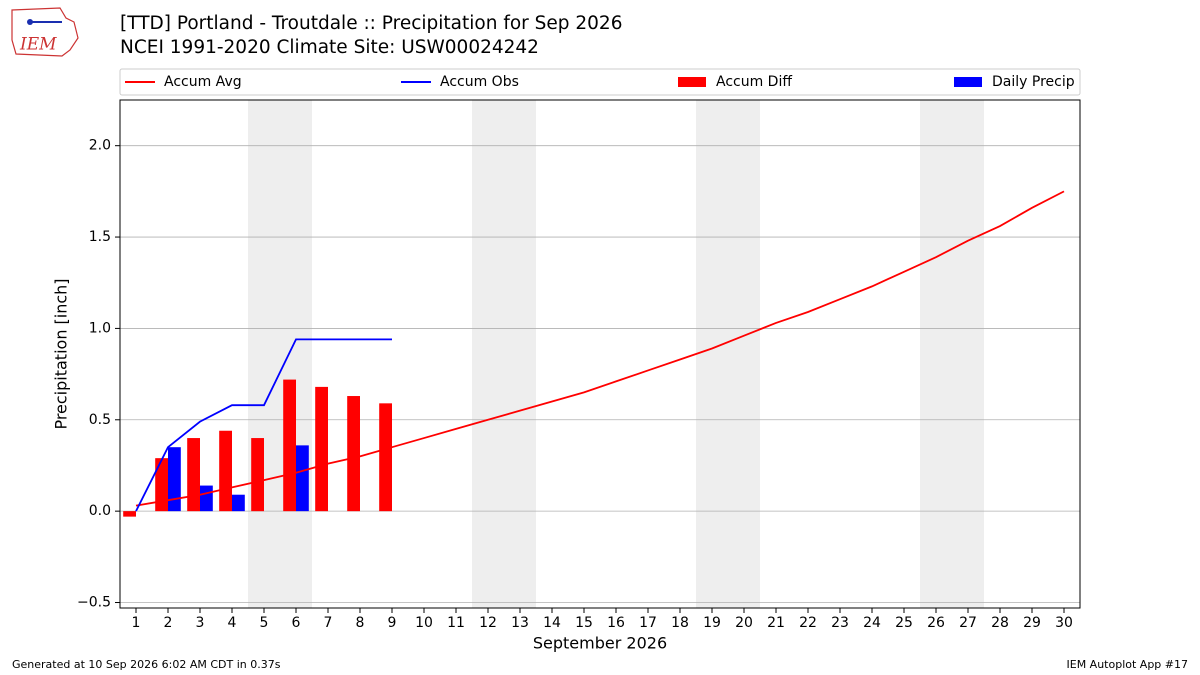  What do you see at coordinates (456, 623) in the screenshot?
I see `x-tick-label: 11` at bounding box center [456, 623].